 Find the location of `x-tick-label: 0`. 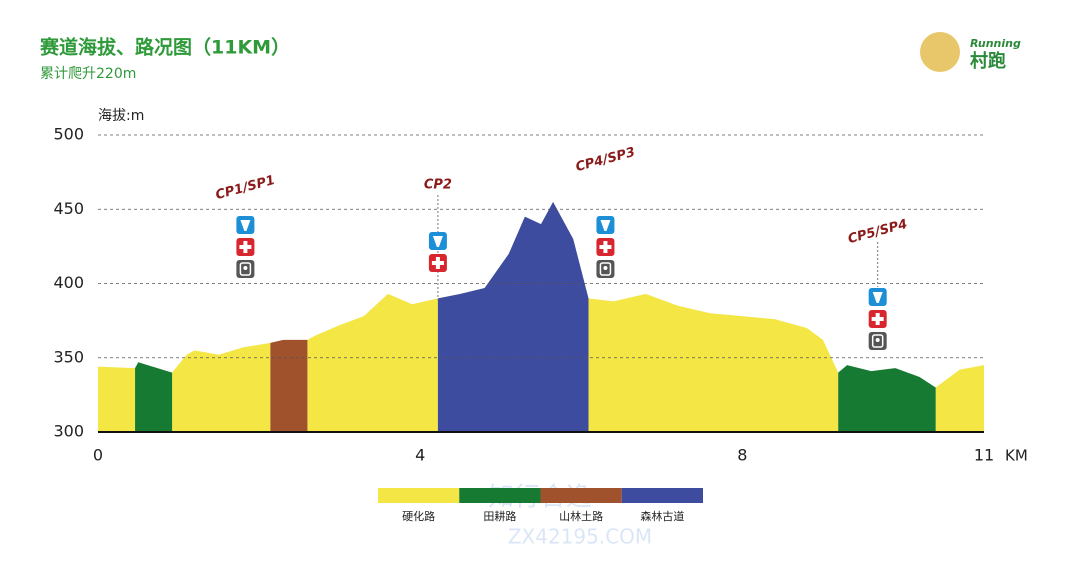

x-tick-label: 0 is located at coordinates (98, 455).